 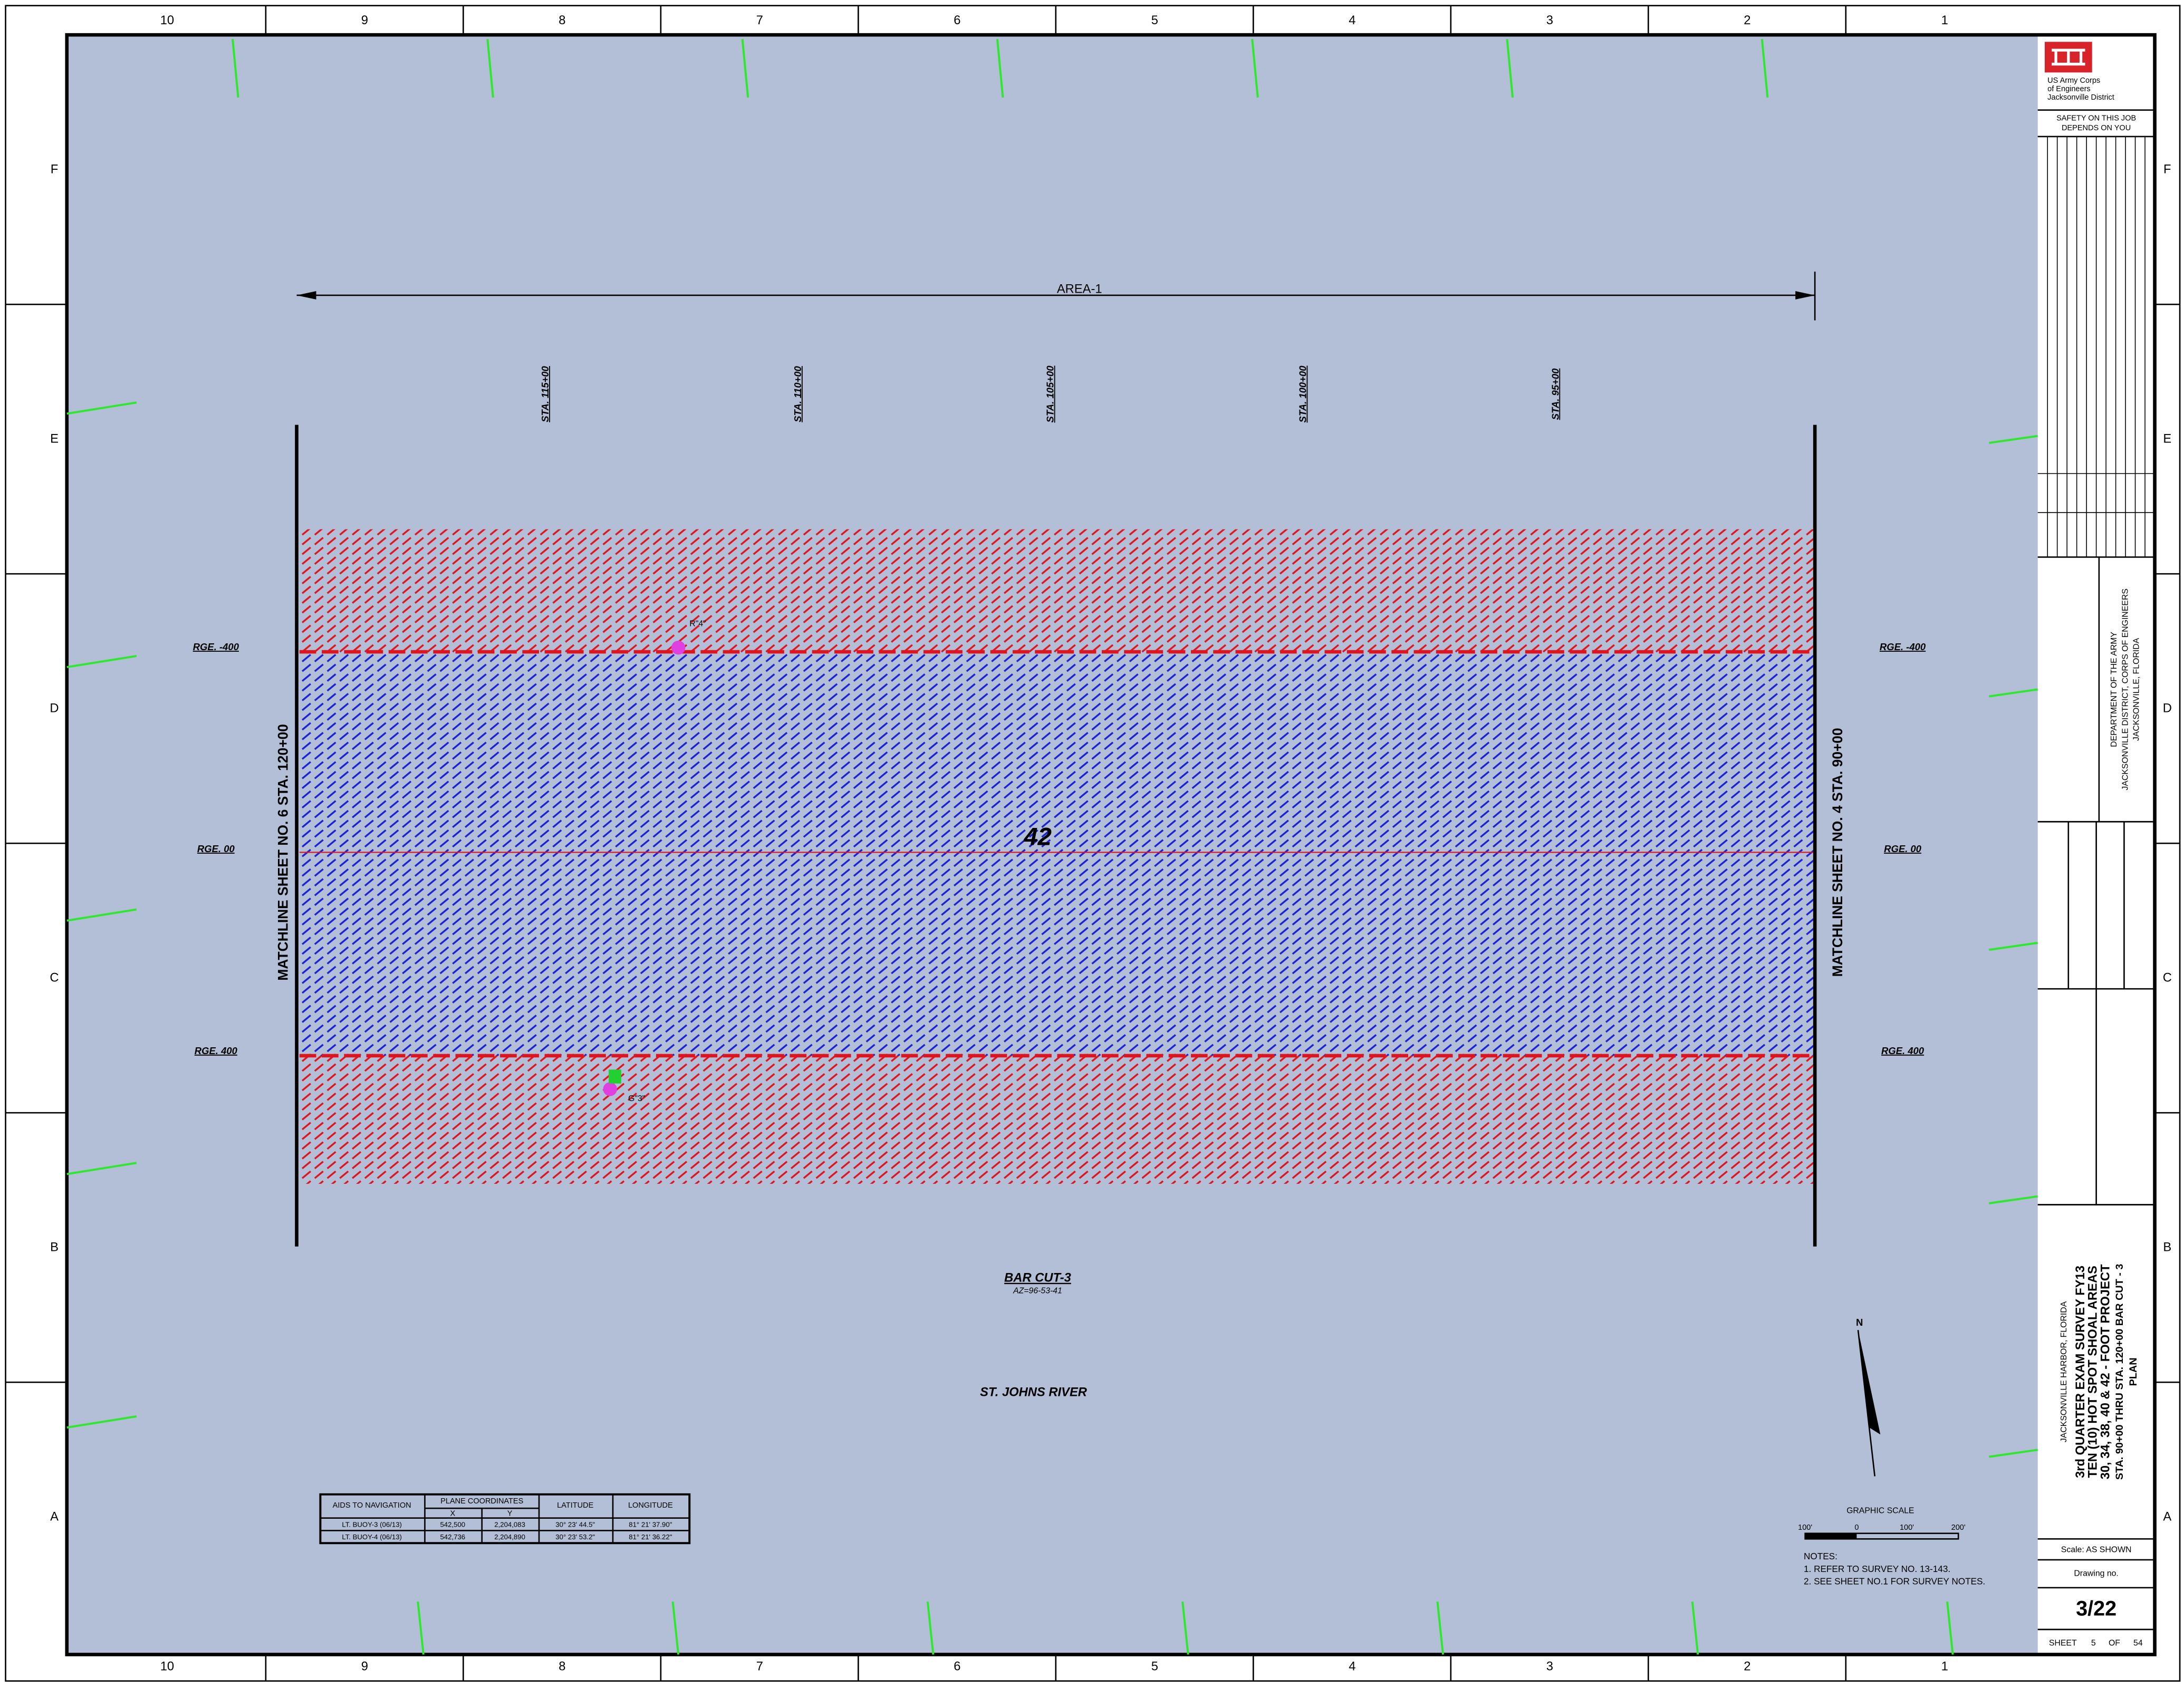 What do you see at coordinates (1050, 394) in the screenshot?
I see `station-label: STA. 105+00` at bounding box center [1050, 394].